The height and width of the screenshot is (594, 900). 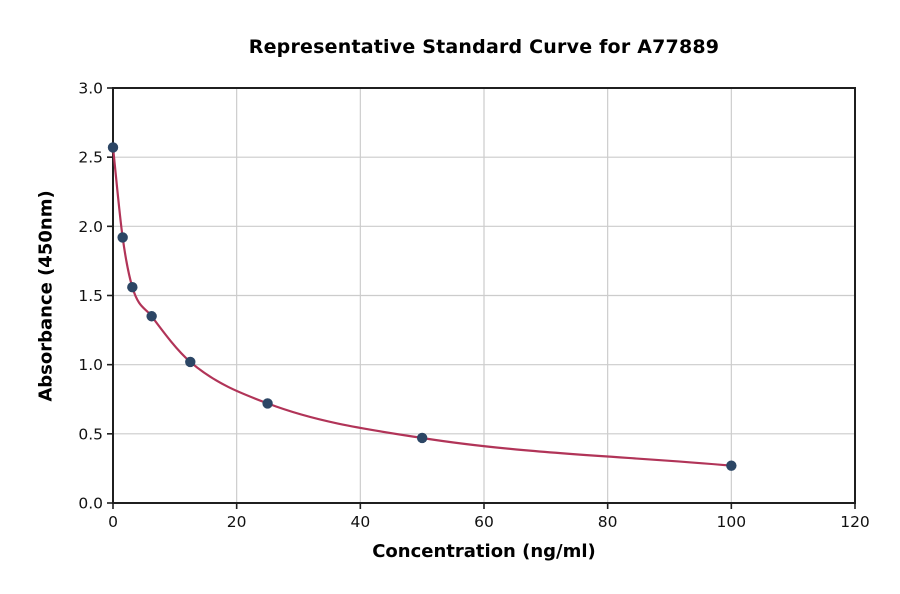 I want to click on y-tick-label: 0.5, so click(x=90, y=434).